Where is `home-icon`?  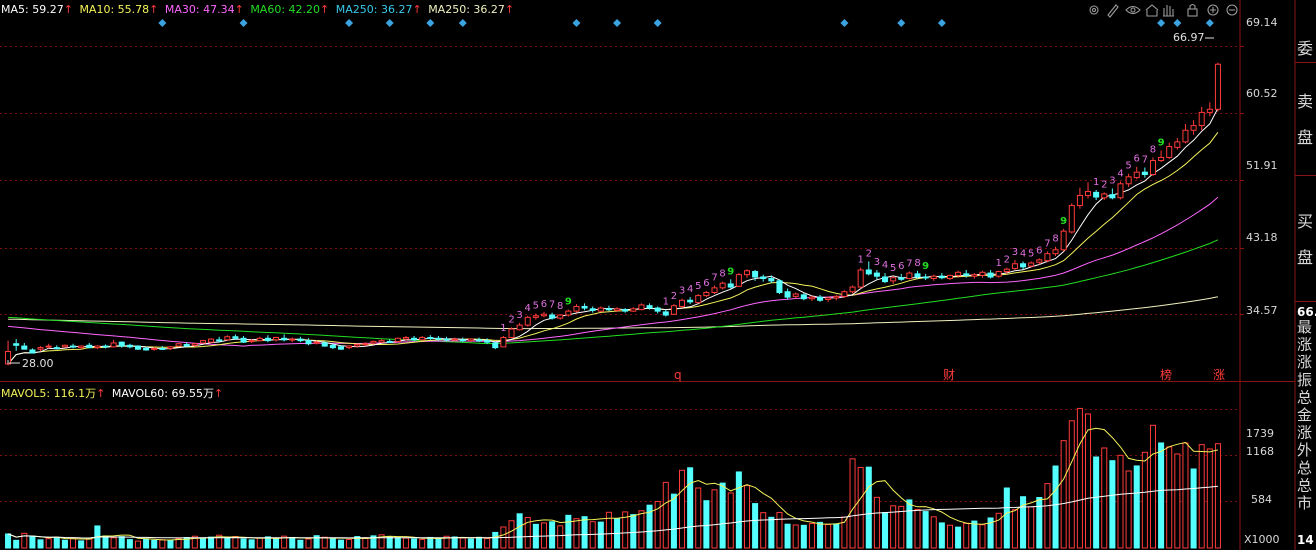 home-icon is located at coordinates (1152, 10).